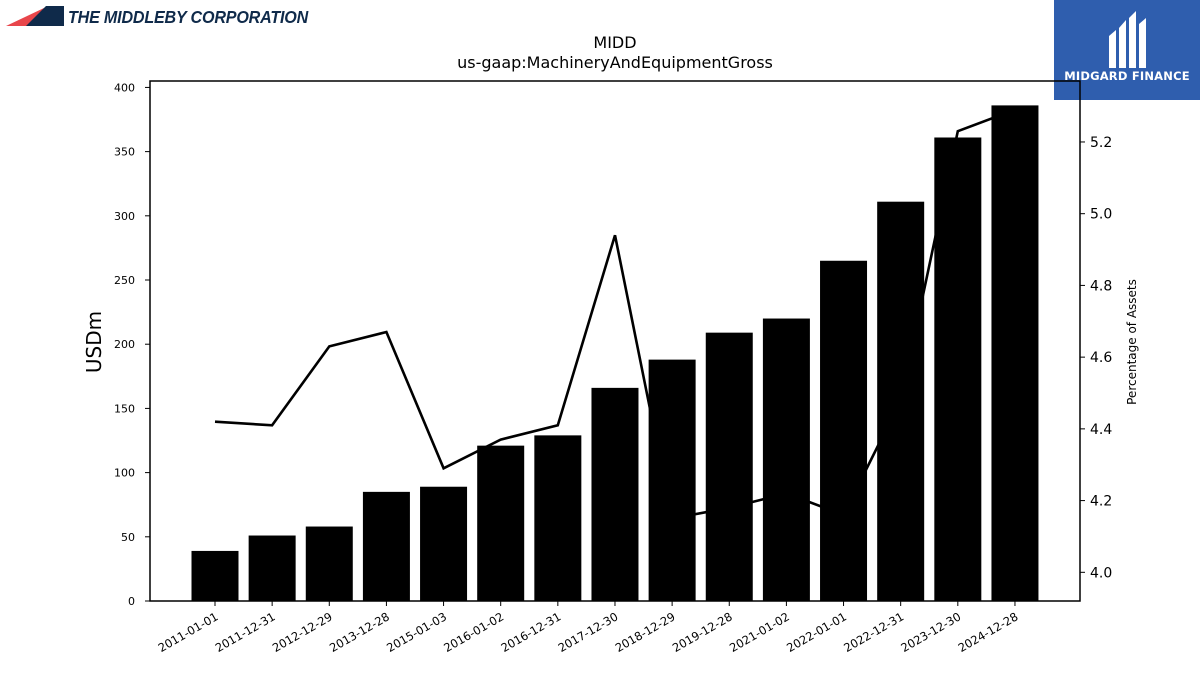  Describe the element at coordinates (1101, 430) in the screenshot. I see `y2-tick-label: 4.4` at that location.